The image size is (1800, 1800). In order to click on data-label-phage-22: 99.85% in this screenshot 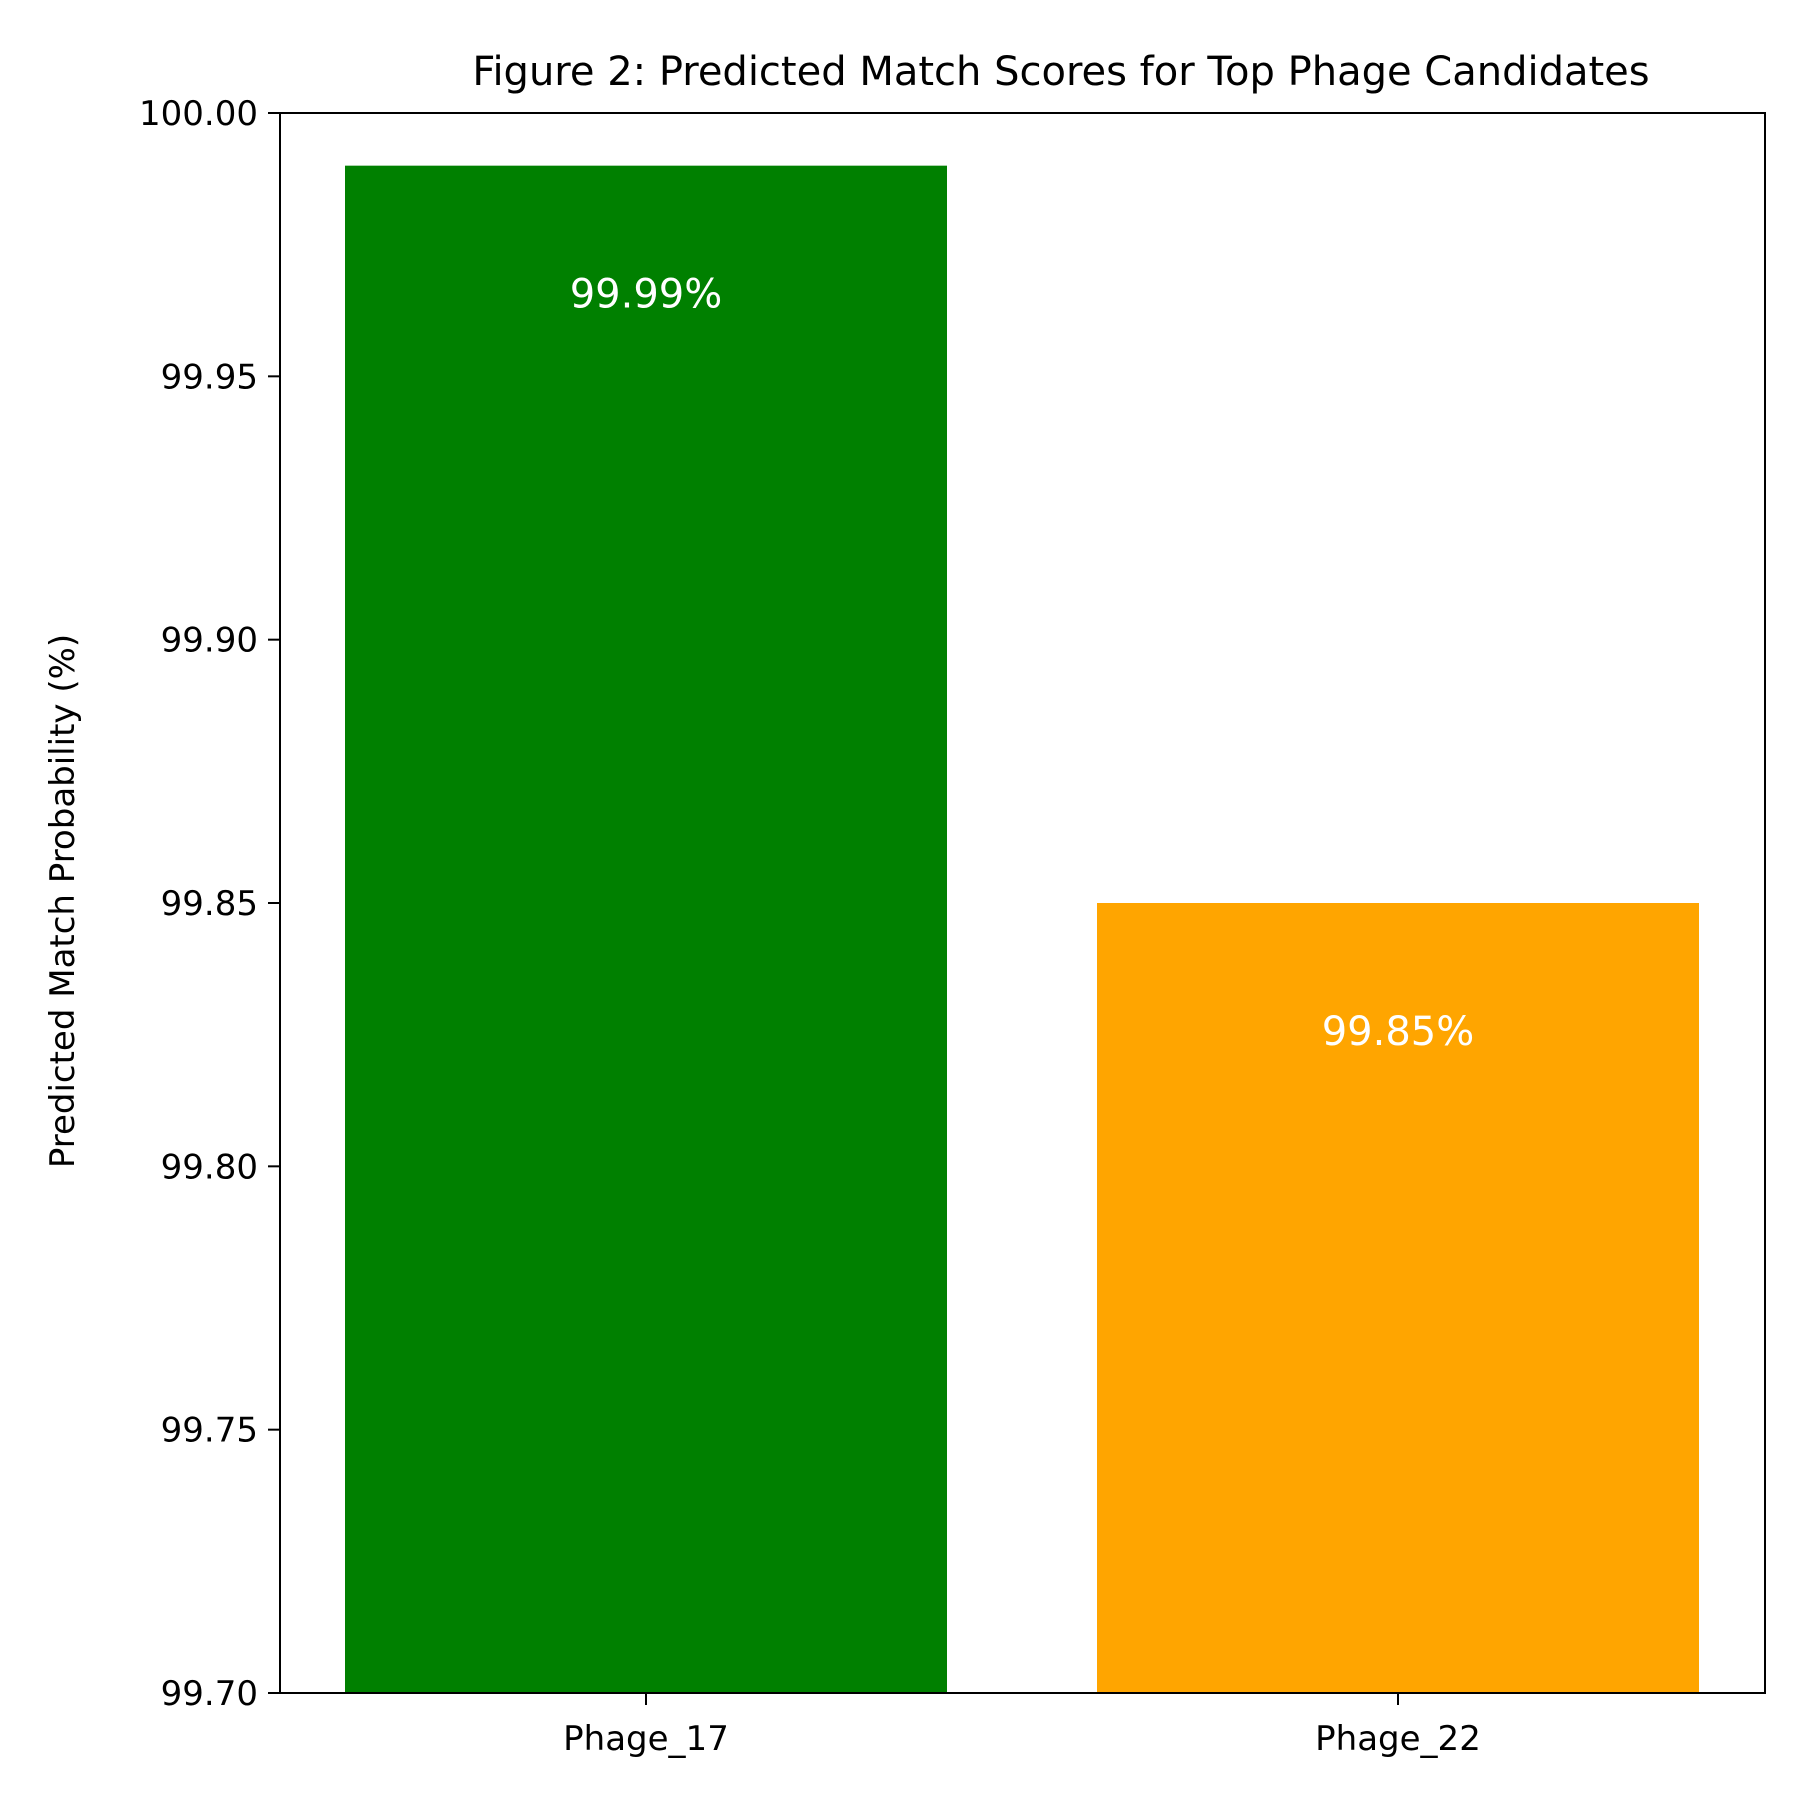, I will do `click(1398, 1032)`.